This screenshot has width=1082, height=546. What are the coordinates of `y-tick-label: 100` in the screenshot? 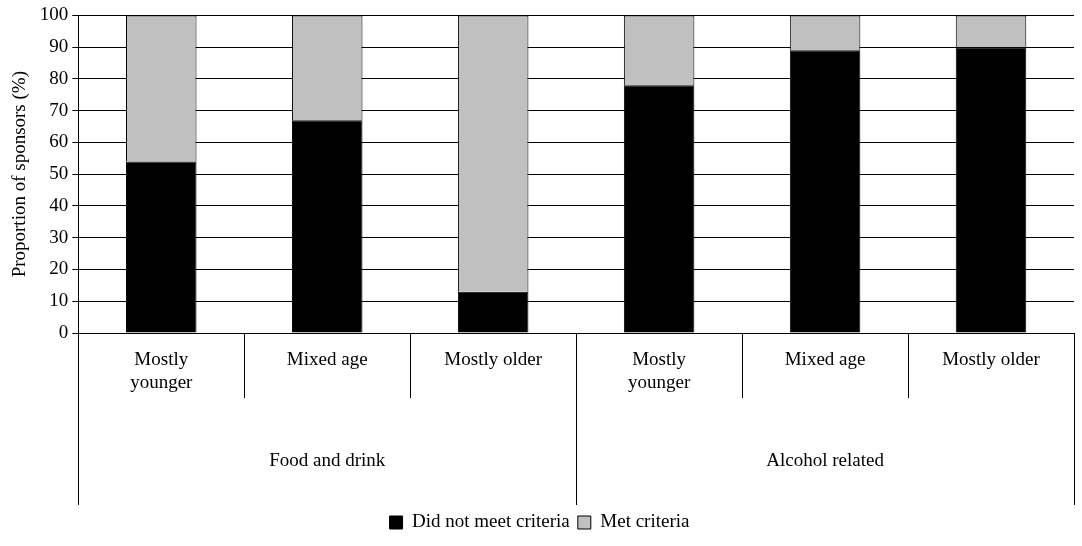 It's located at (54, 14).